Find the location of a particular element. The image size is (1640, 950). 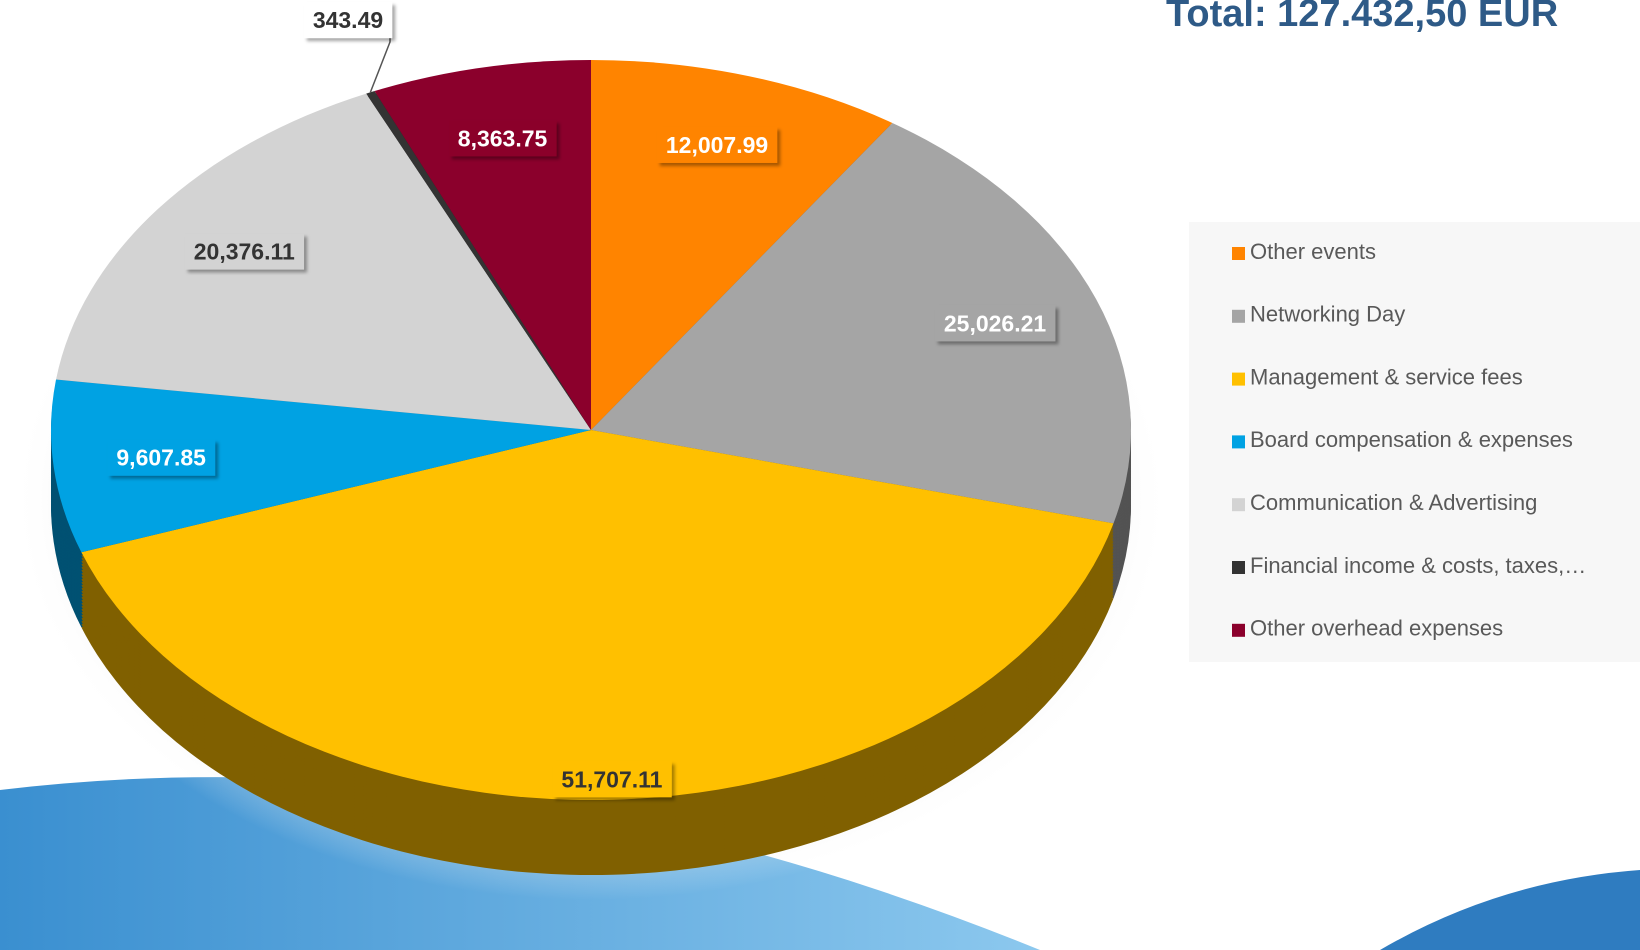

legend-box is located at coordinates (1414, 442).